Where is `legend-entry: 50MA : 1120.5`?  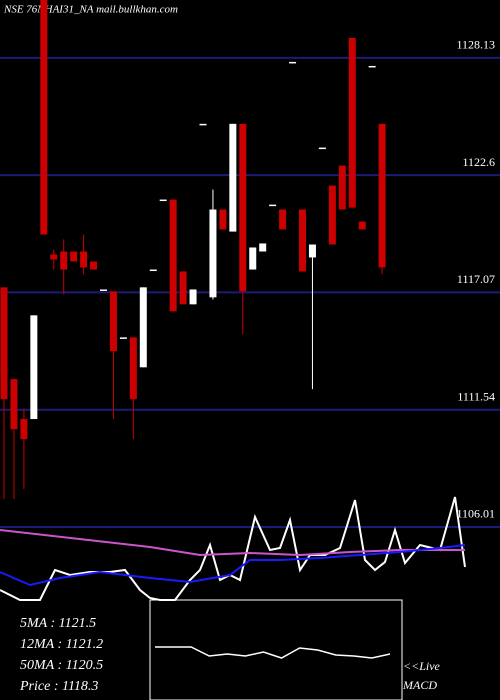
legend-entry: 50MA : 1120.5 is located at coordinates (61, 665).